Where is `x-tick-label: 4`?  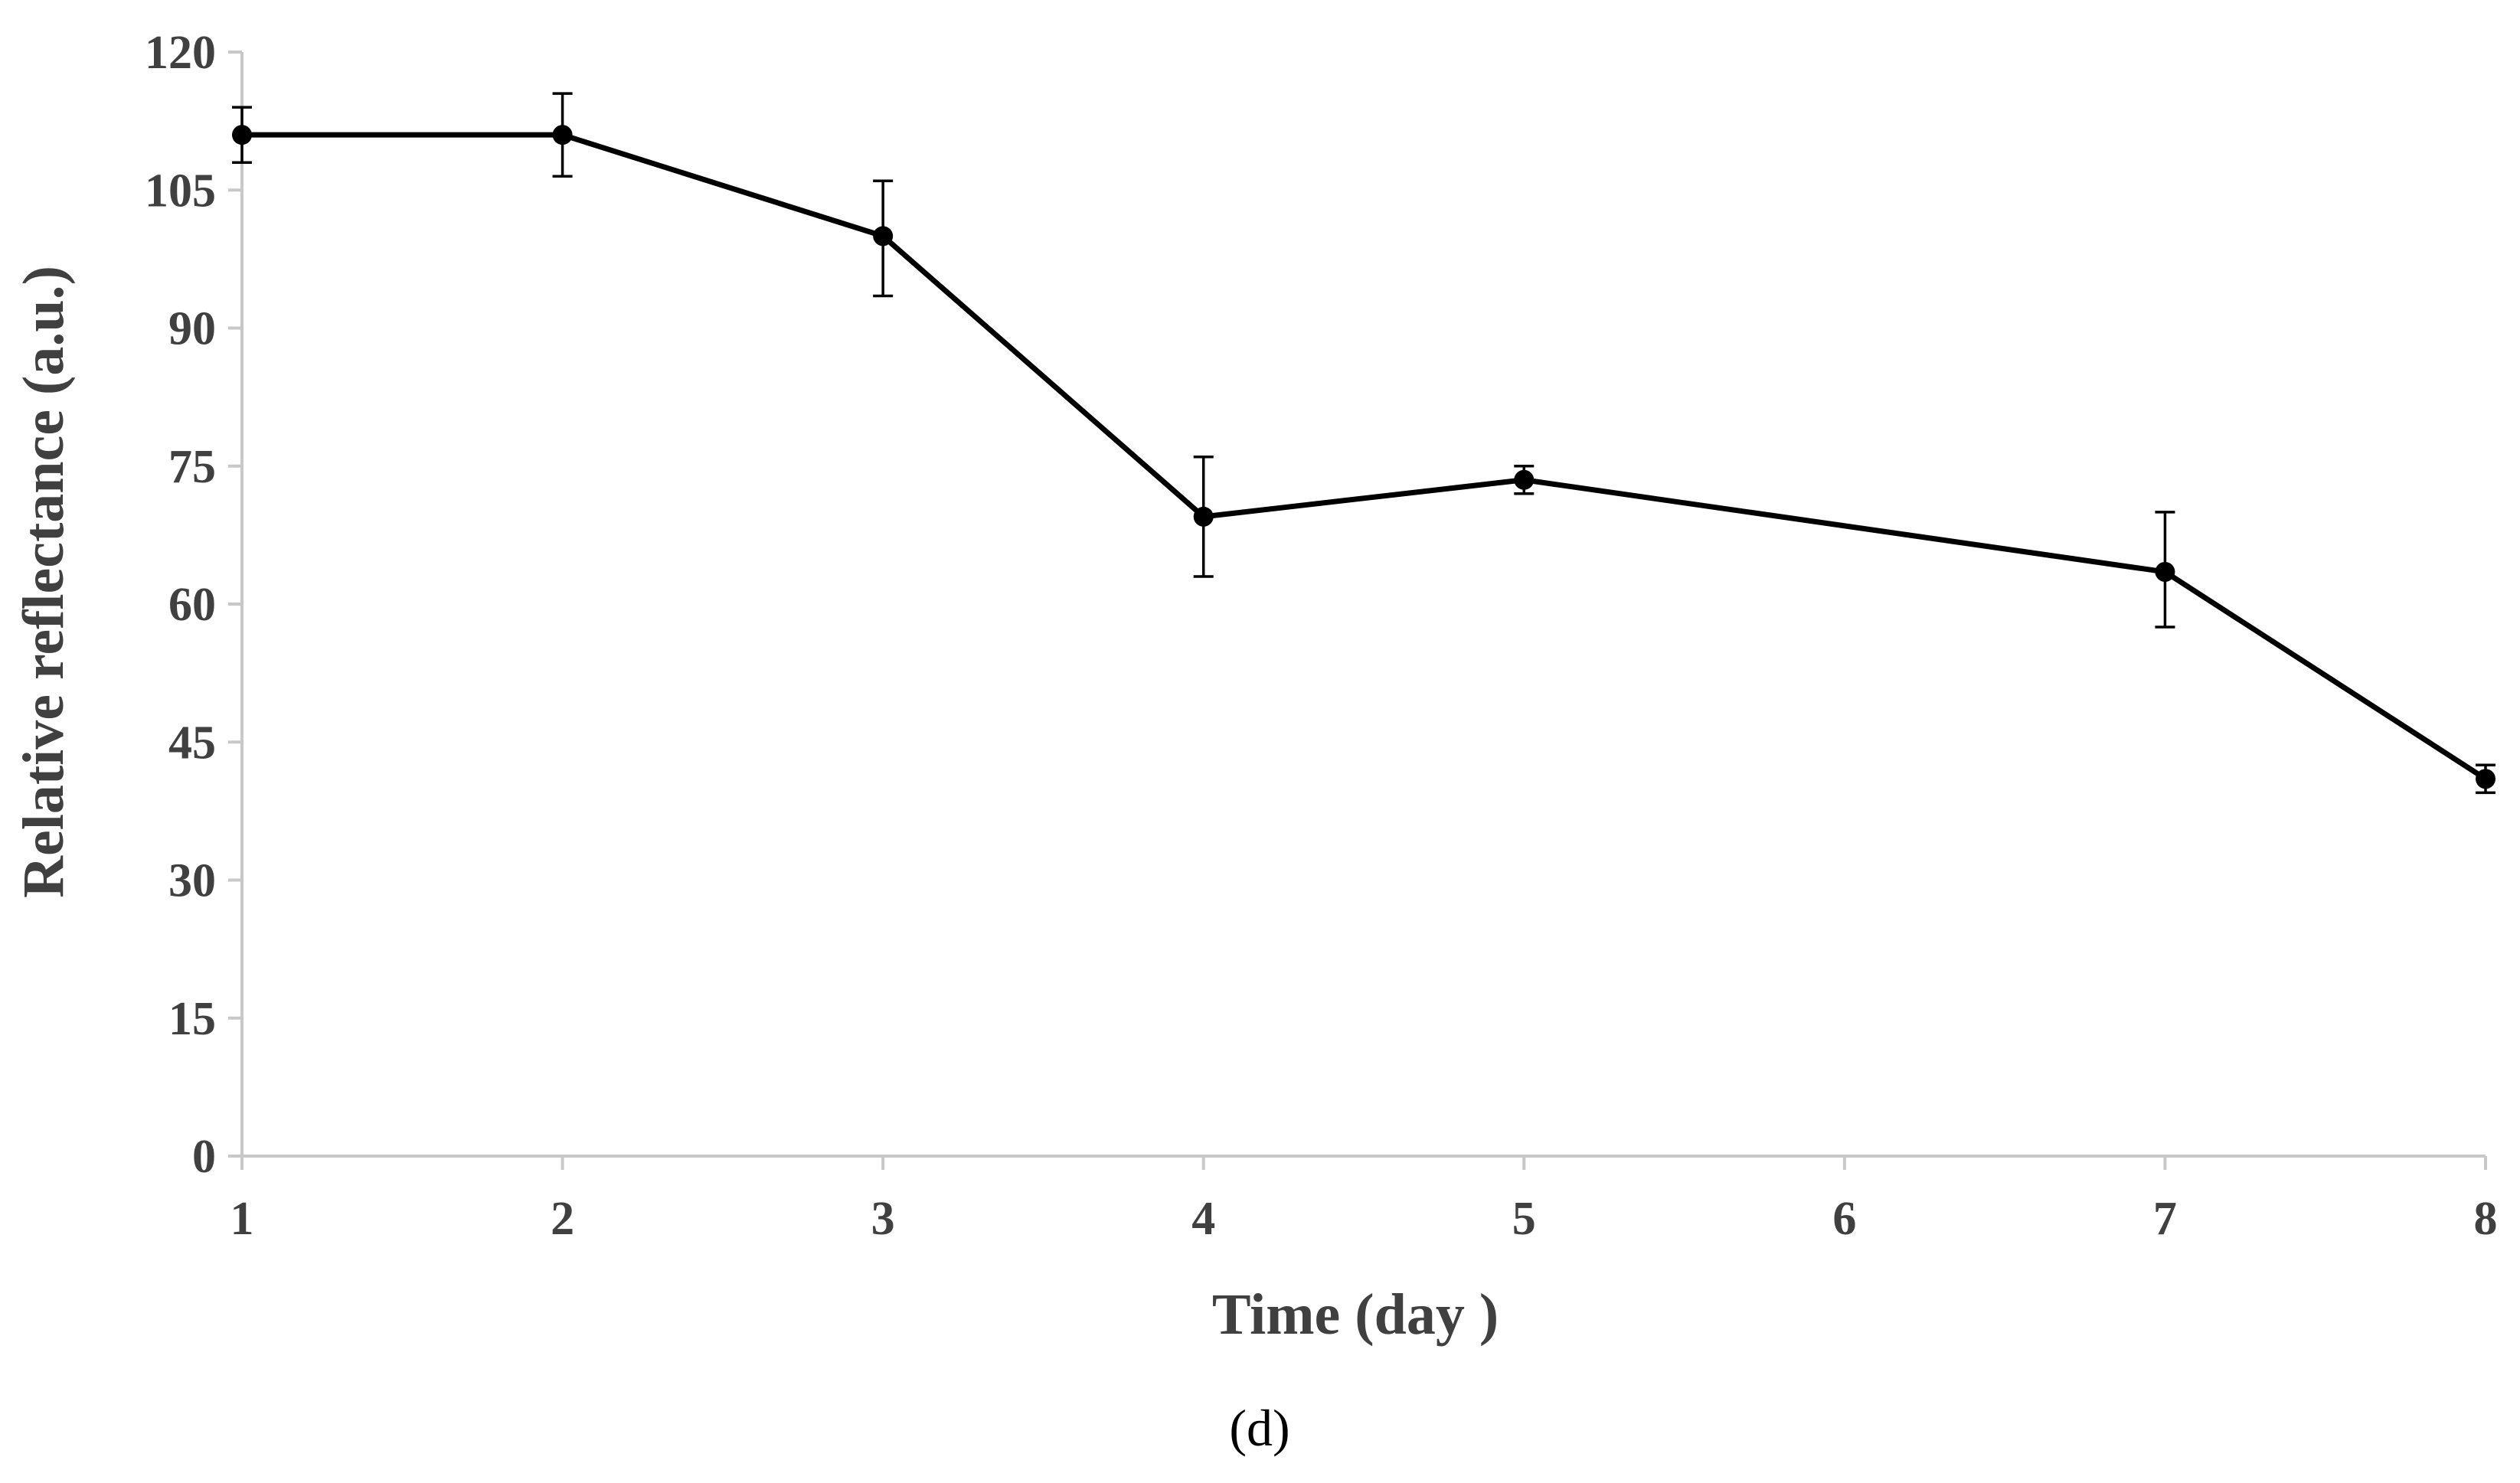 x-tick-label: 4 is located at coordinates (1203, 1219).